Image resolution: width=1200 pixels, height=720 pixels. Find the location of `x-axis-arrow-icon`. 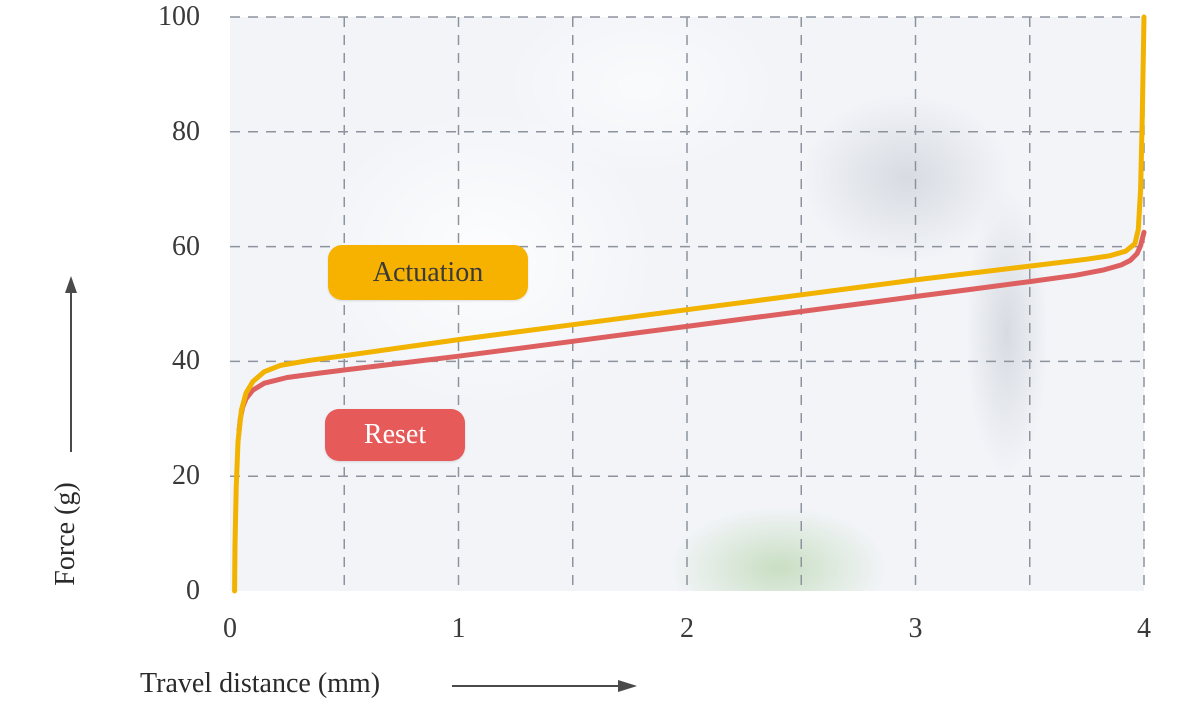

x-axis-arrow-icon is located at coordinates (544, 686).